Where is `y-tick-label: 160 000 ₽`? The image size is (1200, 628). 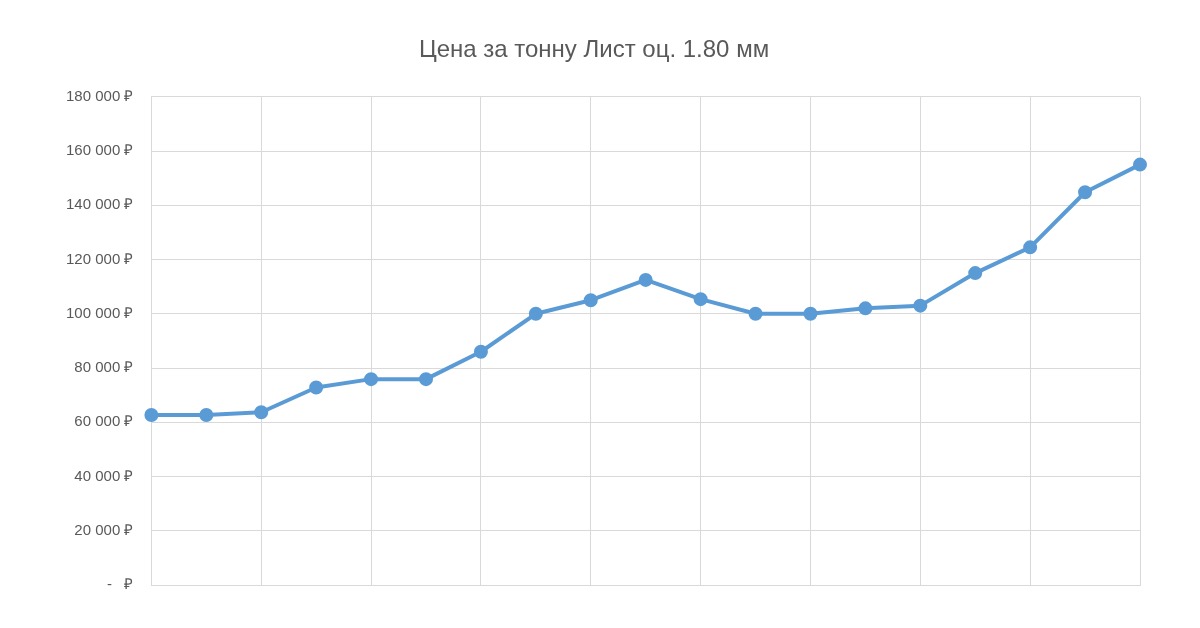 y-tick-label: 160 000 ₽ is located at coordinates (100, 150).